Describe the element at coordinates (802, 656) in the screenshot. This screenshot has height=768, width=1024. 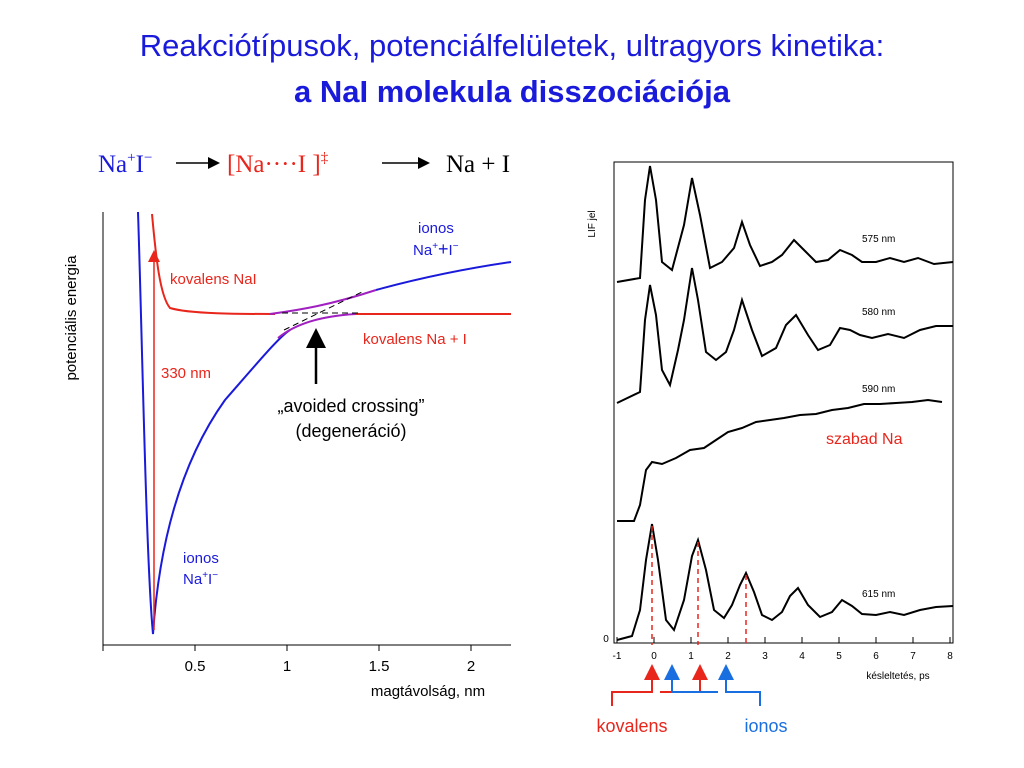
I see `lif-xtick-label: 4` at that location.